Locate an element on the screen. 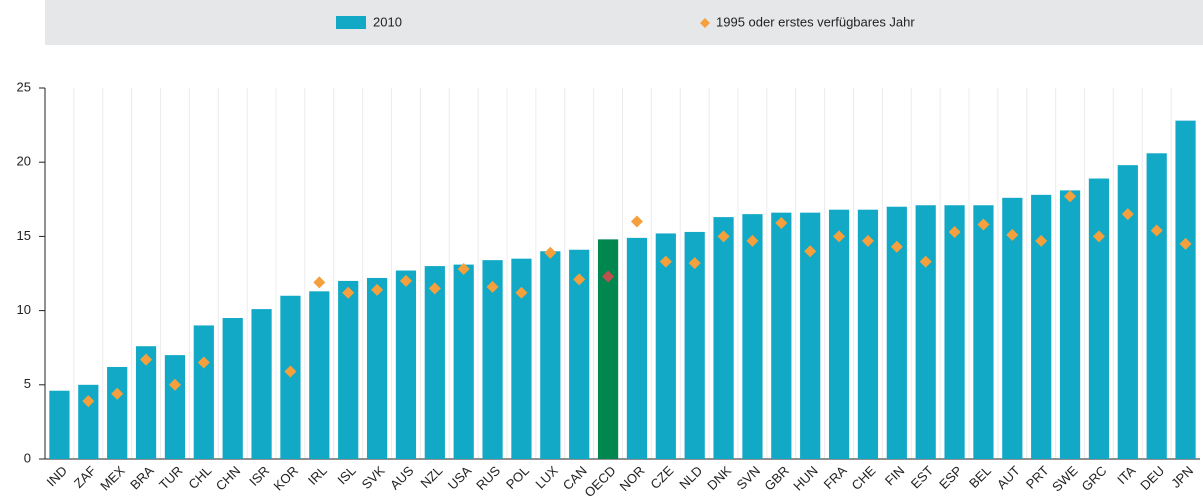 This screenshot has height=501, width=1203. x-tick-label: CZE is located at coordinates (661, 477).